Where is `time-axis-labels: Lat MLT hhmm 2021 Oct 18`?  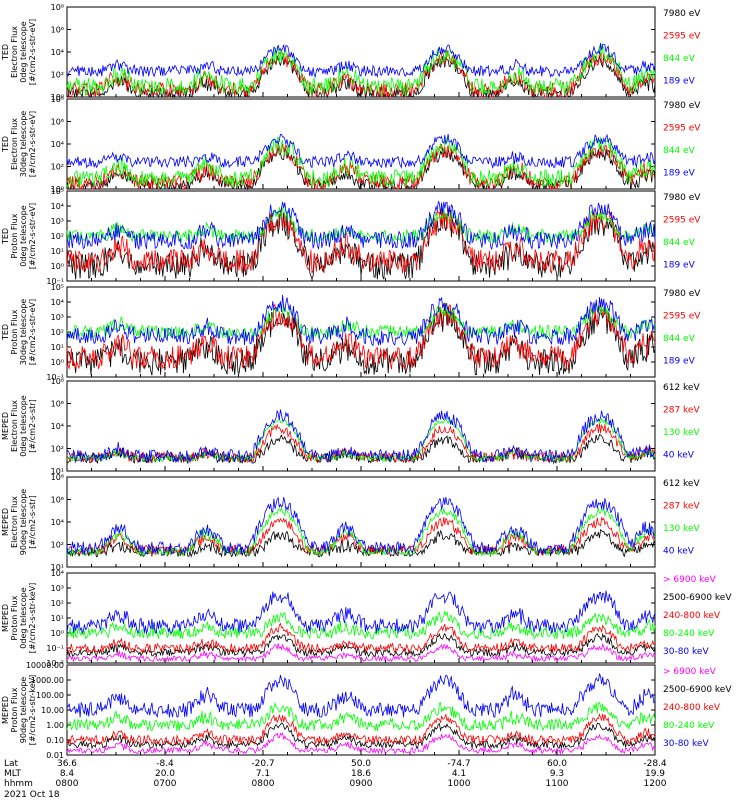 time-axis-labels: Lat MLT hhmm 2021 Oct 18 is located at coordinates (32, 779).